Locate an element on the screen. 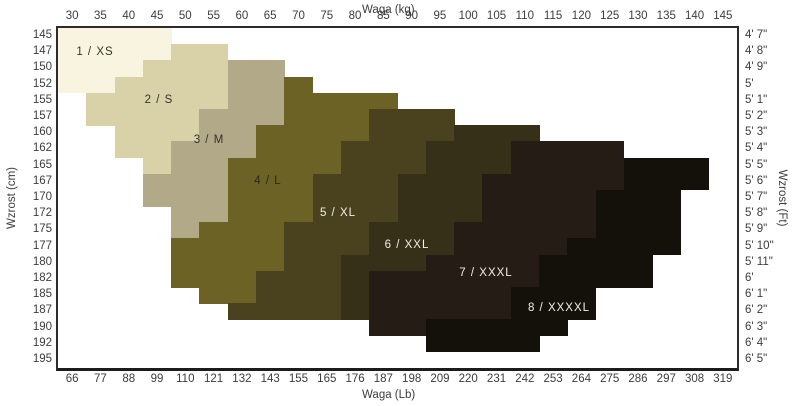 The width and height of the screenshot is (800, 406). right-tick-label: 6' 3" is located at coordinates (756, 326).